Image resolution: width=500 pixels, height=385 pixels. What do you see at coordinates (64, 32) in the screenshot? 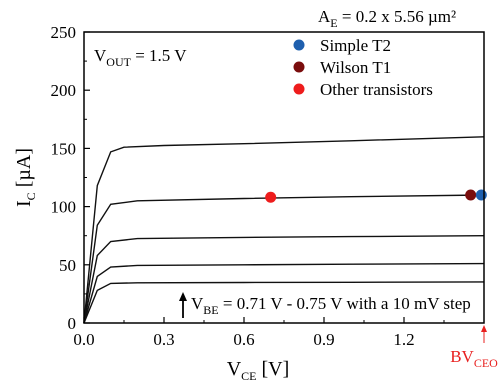
I see `y-tick-label: 250` at bounding box center [64, 32].